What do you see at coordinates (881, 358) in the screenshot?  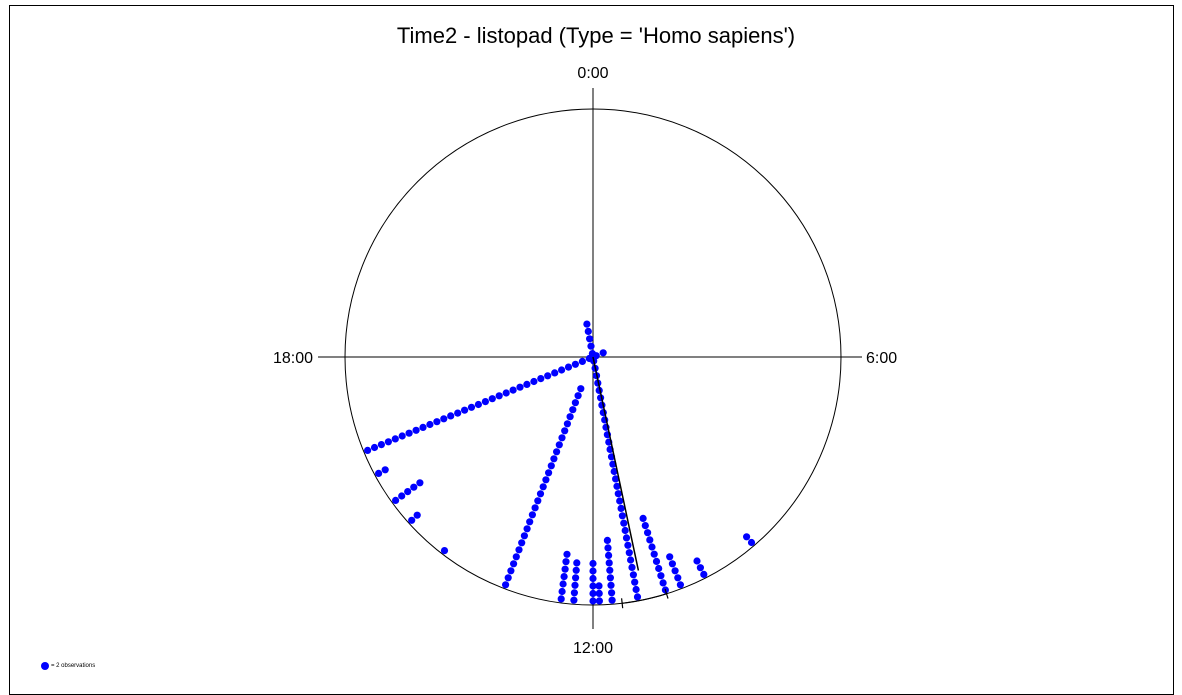 I see `hour-label-6: 6:00` at bounding box center [881, 358].